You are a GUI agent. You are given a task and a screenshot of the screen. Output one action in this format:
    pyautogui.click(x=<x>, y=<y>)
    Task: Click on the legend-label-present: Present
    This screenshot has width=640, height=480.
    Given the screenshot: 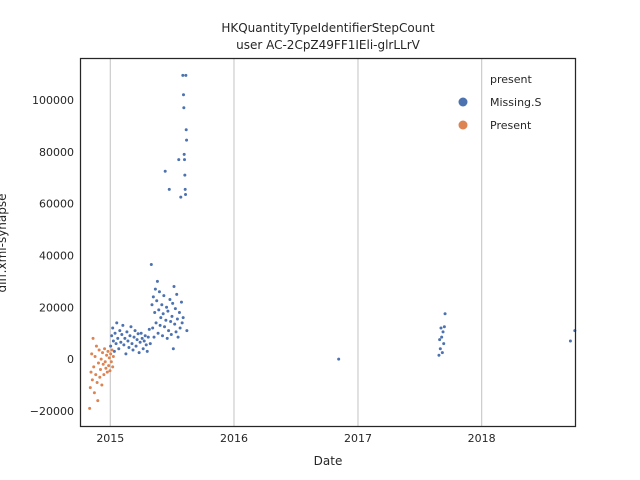 What is the action you would take?
    pyautogui.click(x=511, y=125)
    